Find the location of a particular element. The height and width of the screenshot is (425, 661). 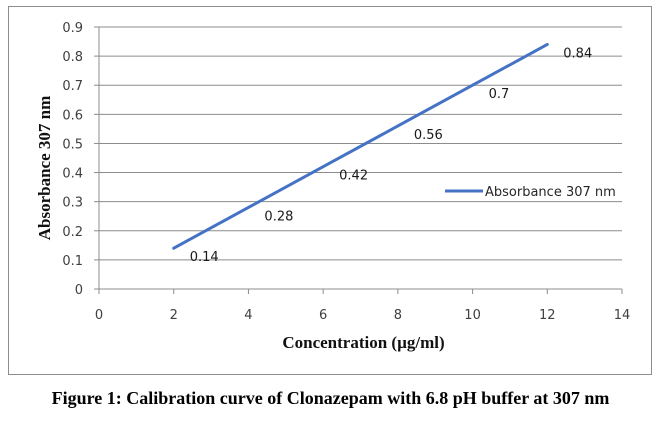

y-tick-label: 0.2 is located at coordinates (72, 232).